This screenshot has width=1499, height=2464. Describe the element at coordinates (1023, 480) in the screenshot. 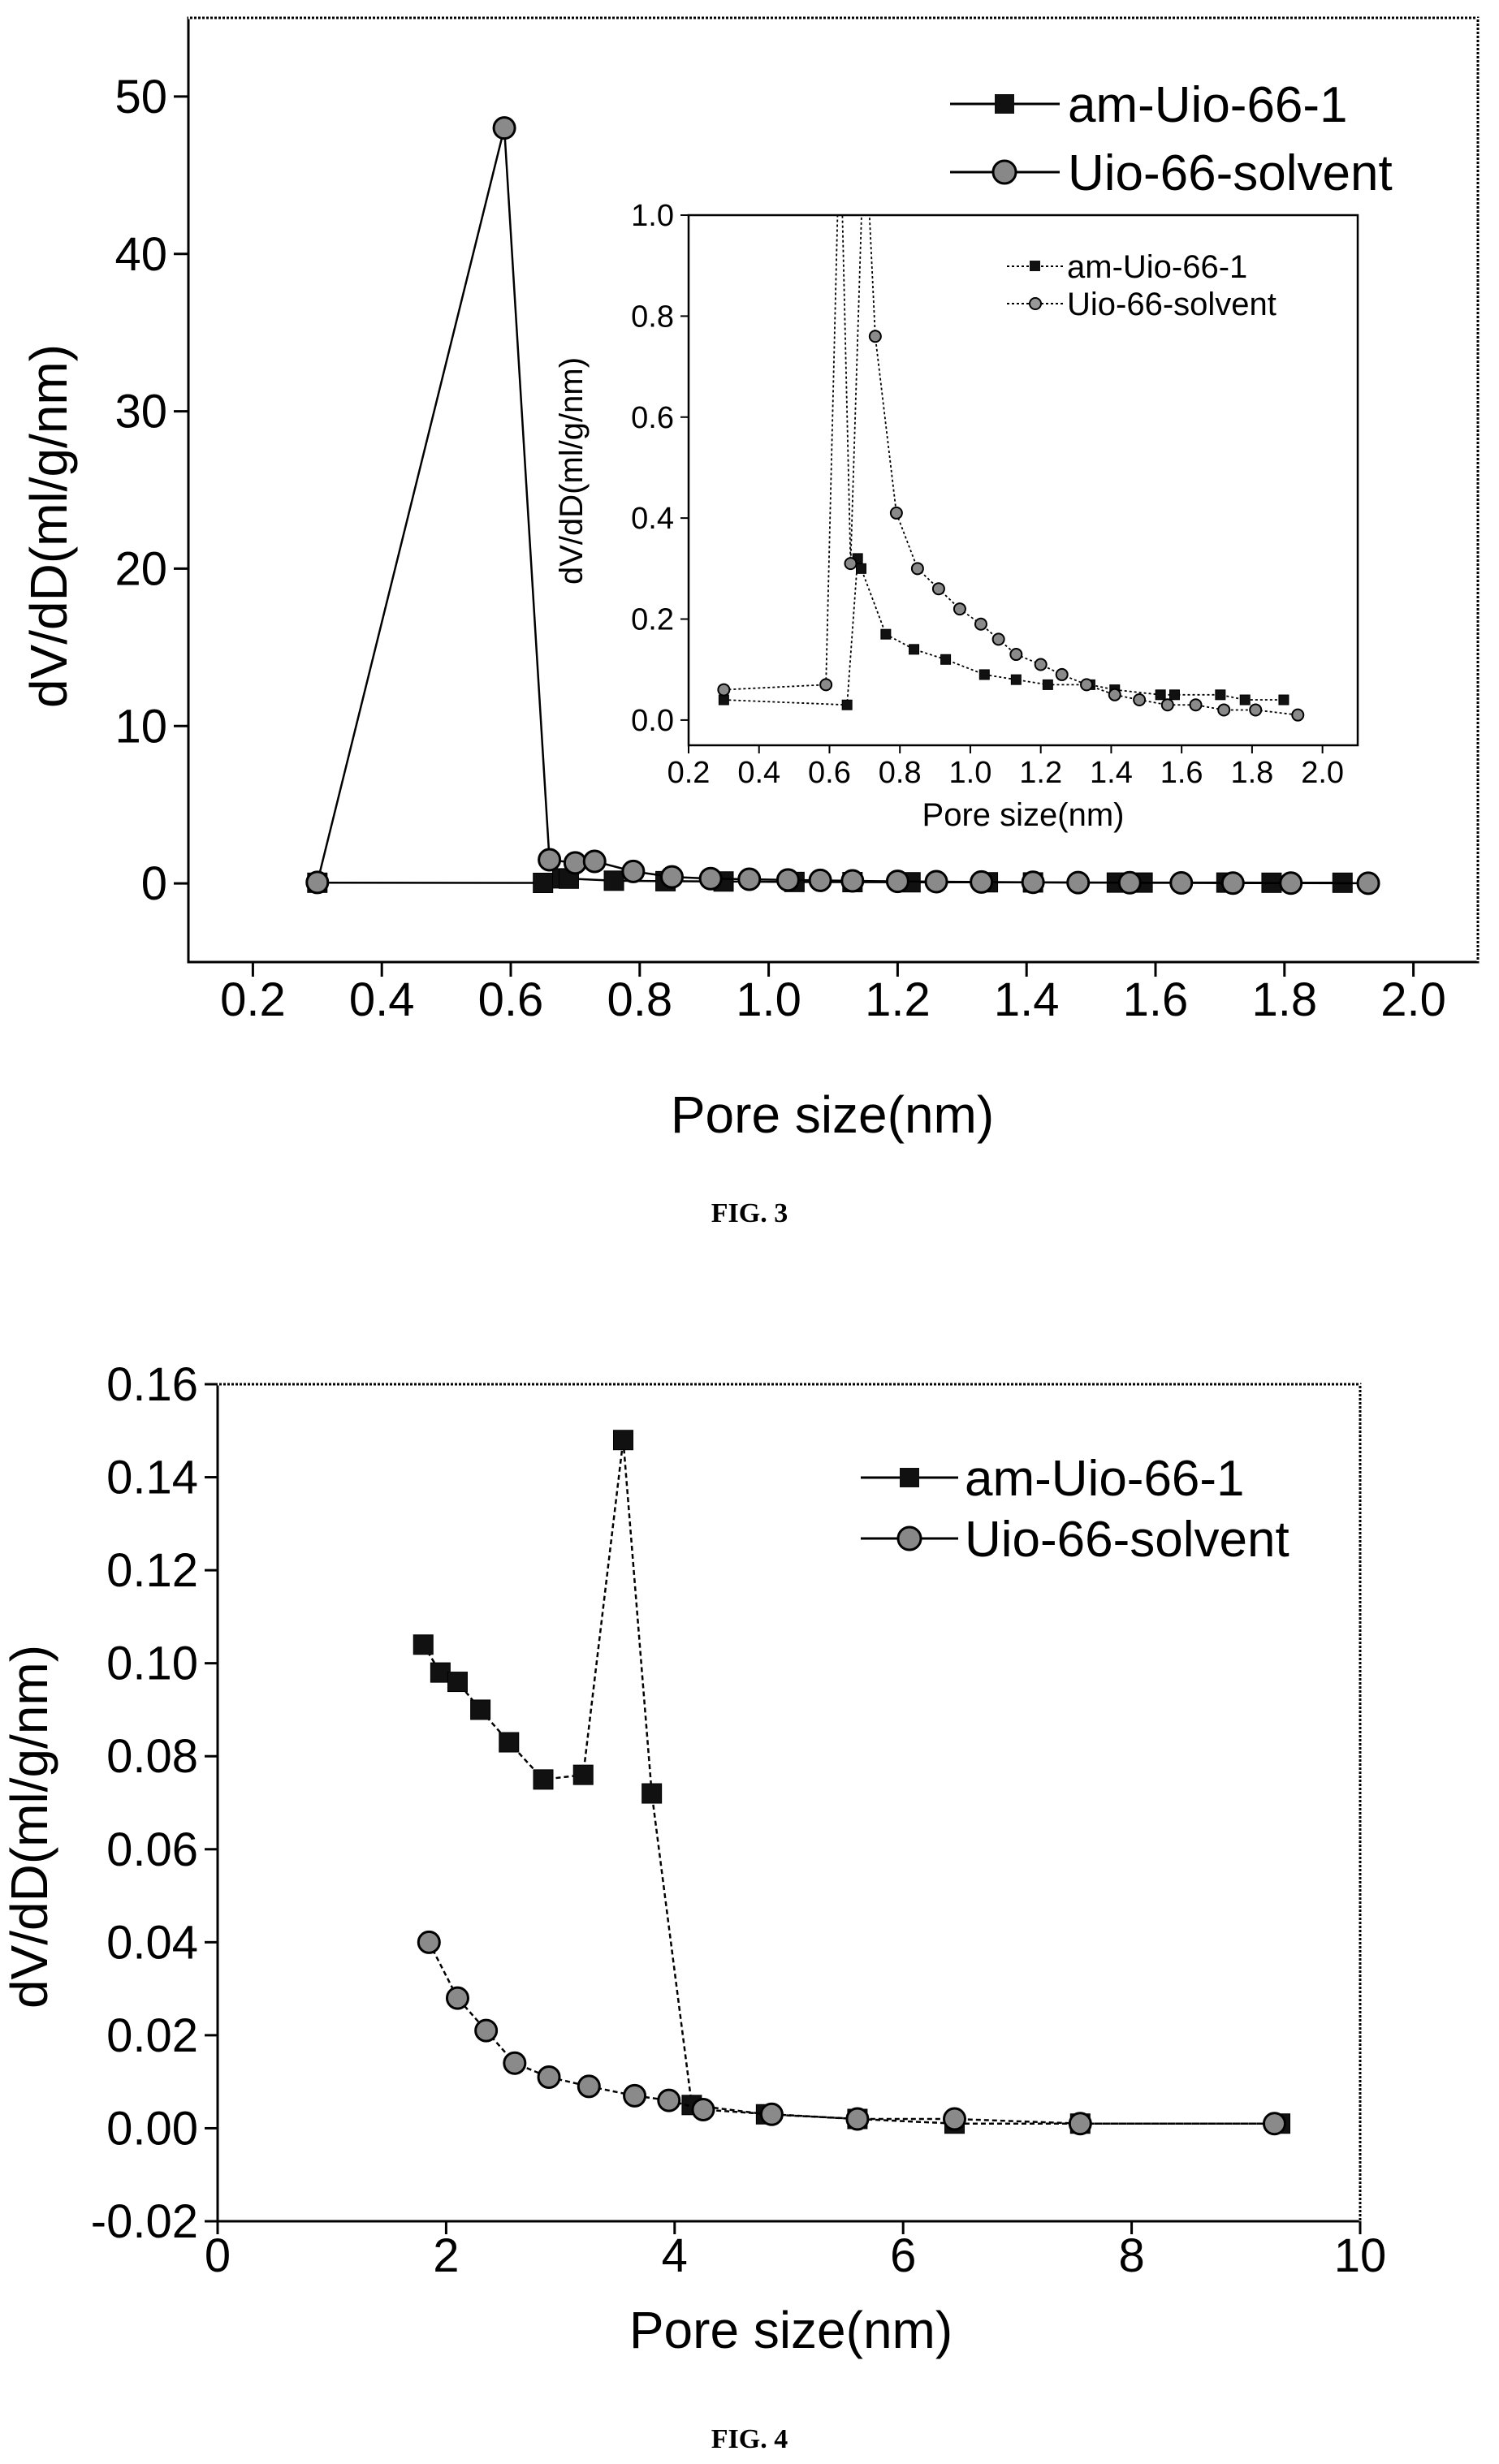

I see `fig3-inset-plot-frame` at that location.